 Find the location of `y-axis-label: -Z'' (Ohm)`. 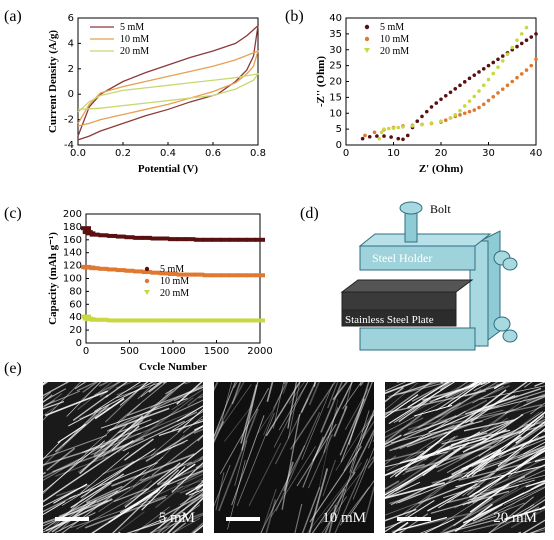

y-axis-label: -Z'' (Ohm) is located at coordinates (321, 81).